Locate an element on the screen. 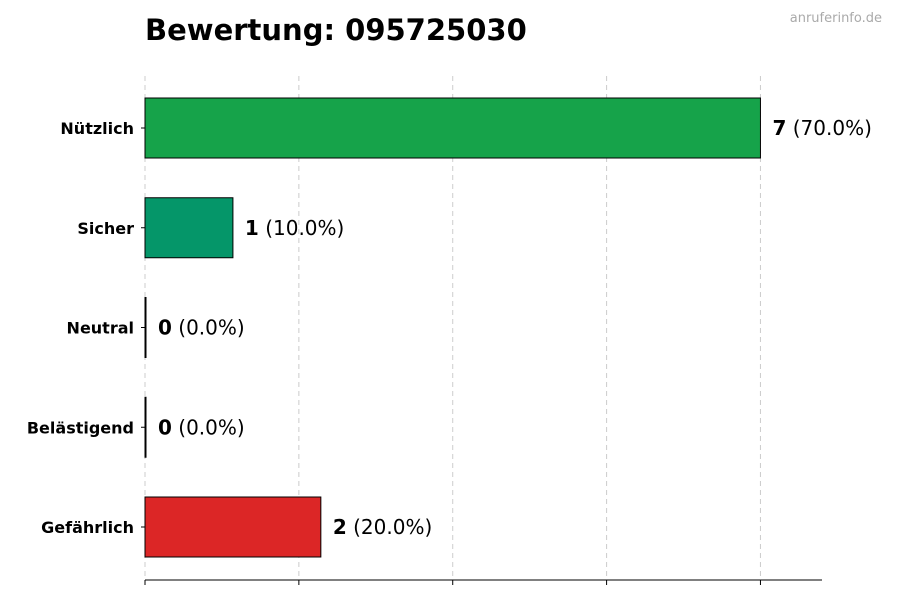 This screenshot has width=900, height=600. value-percent-1: (10.0%) is located at coordinates (302, 228).